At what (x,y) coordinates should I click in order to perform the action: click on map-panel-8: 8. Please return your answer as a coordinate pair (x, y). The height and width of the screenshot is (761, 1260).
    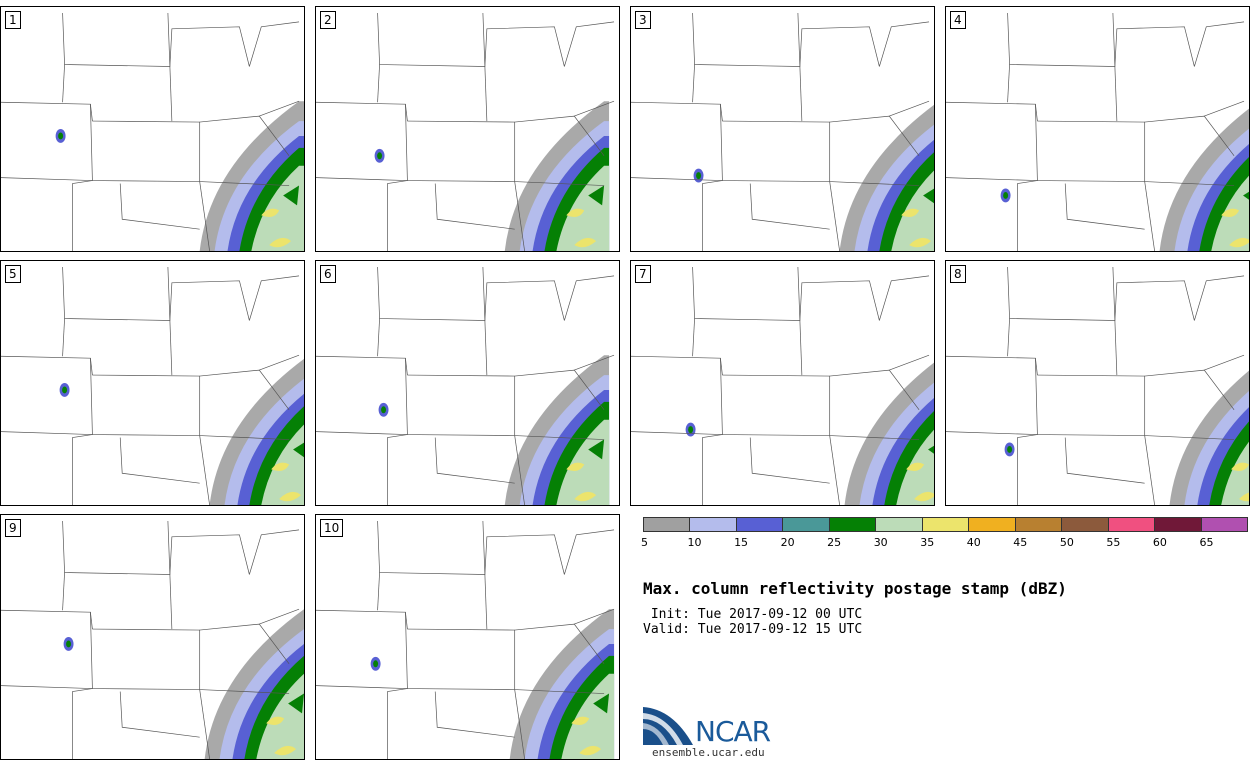
    Looking at the image, I should click on (1097, 383).